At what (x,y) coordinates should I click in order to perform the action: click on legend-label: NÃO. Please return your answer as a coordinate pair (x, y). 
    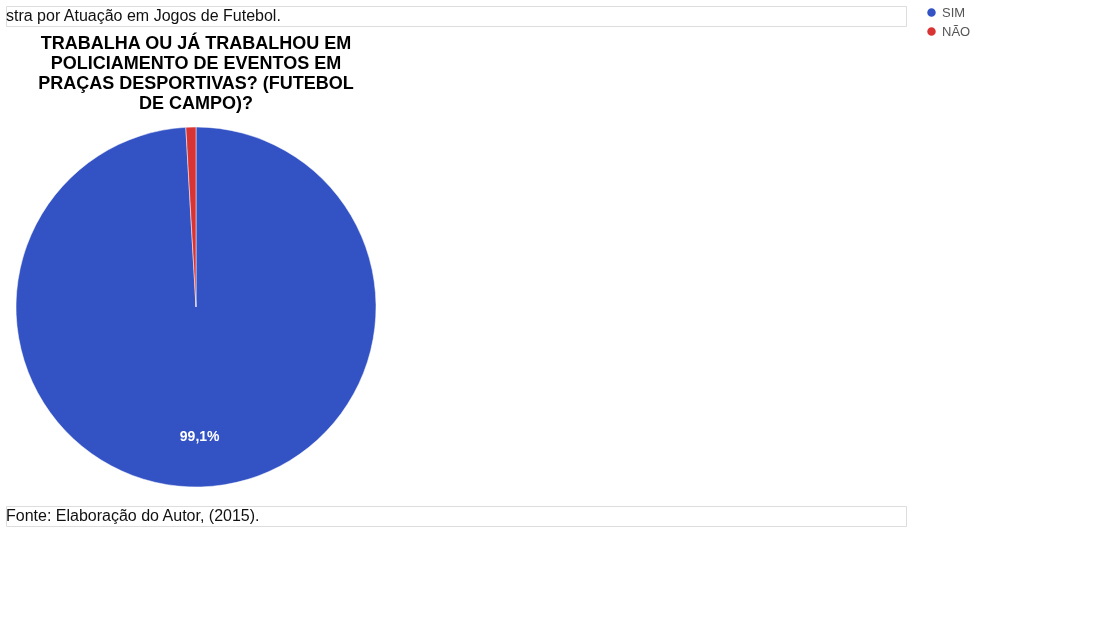
    Looking at the image, I should click on (956, 31).